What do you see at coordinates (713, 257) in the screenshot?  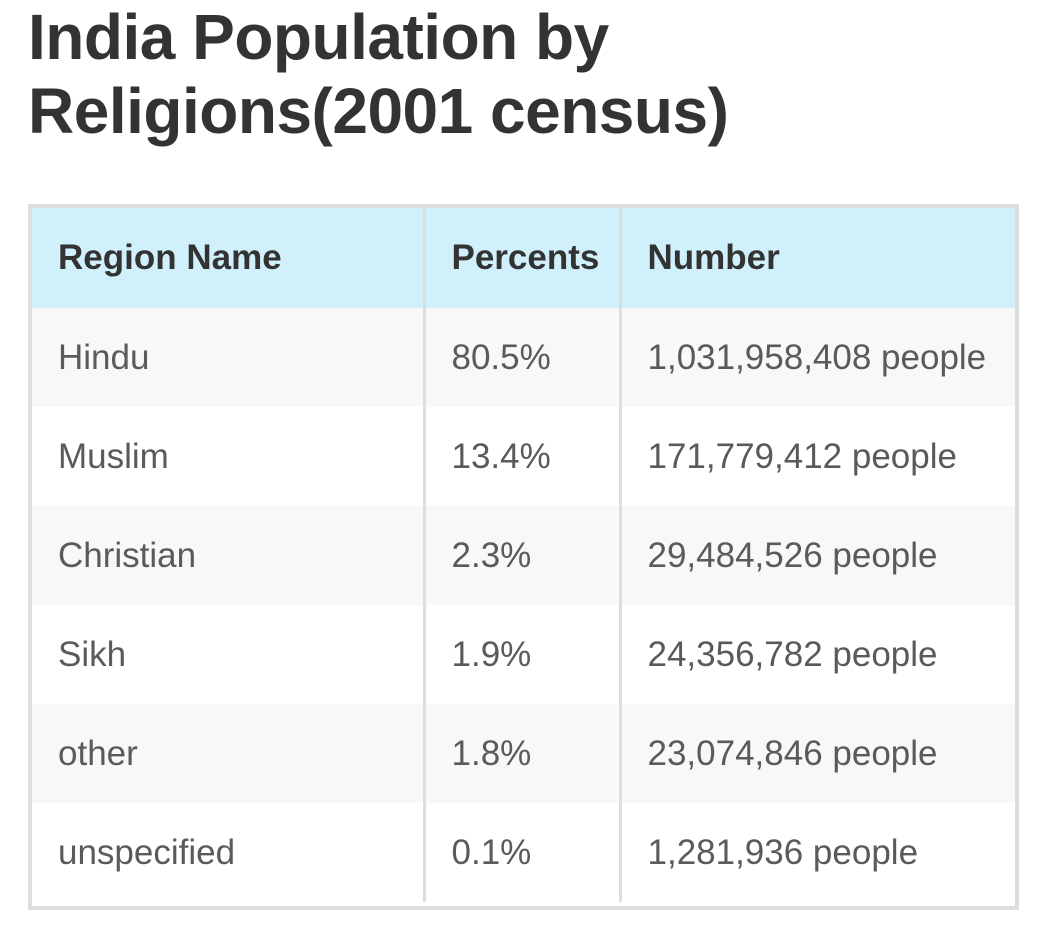 I see `column-header-number: Number` at bounding box center [713, 257].